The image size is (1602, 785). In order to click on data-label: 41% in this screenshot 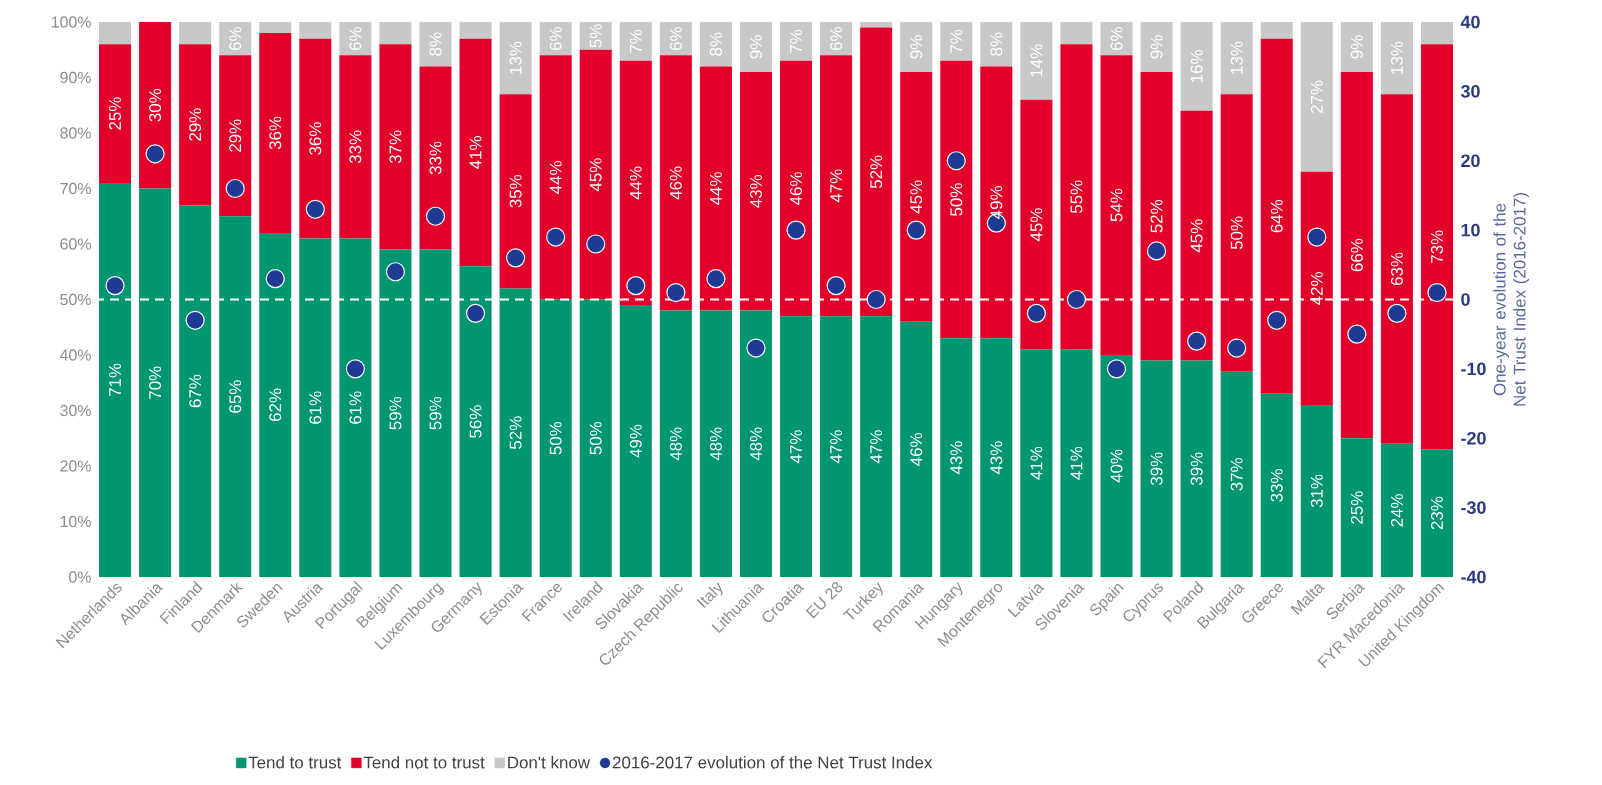, I will do `click(475, 152)`.